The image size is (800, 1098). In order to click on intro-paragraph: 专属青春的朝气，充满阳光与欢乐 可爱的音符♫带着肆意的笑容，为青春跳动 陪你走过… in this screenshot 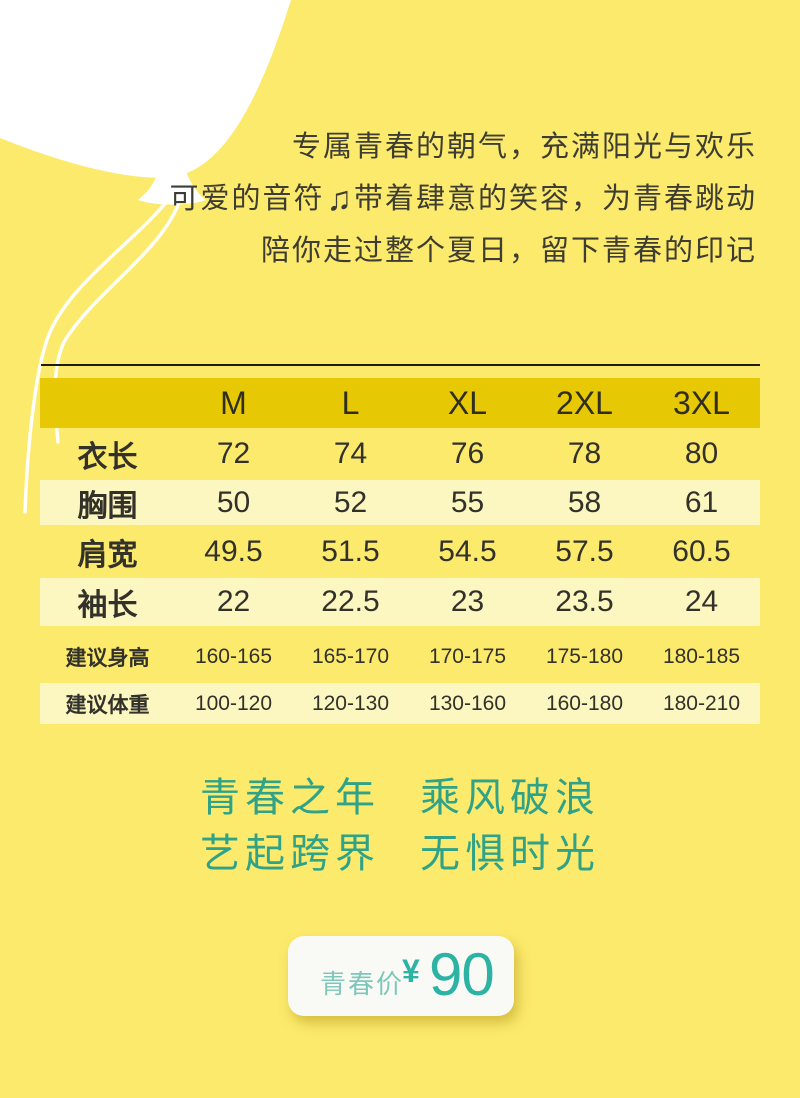, I will do `click(463, 199)`.